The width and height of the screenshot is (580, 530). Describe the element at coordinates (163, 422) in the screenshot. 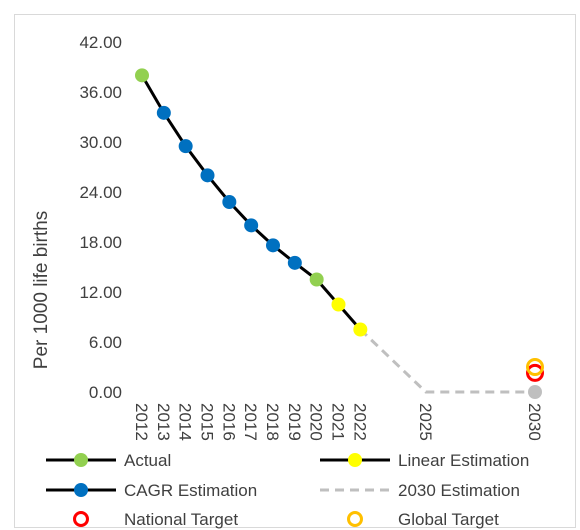

I see `x-tick-label: 2013` at that location.